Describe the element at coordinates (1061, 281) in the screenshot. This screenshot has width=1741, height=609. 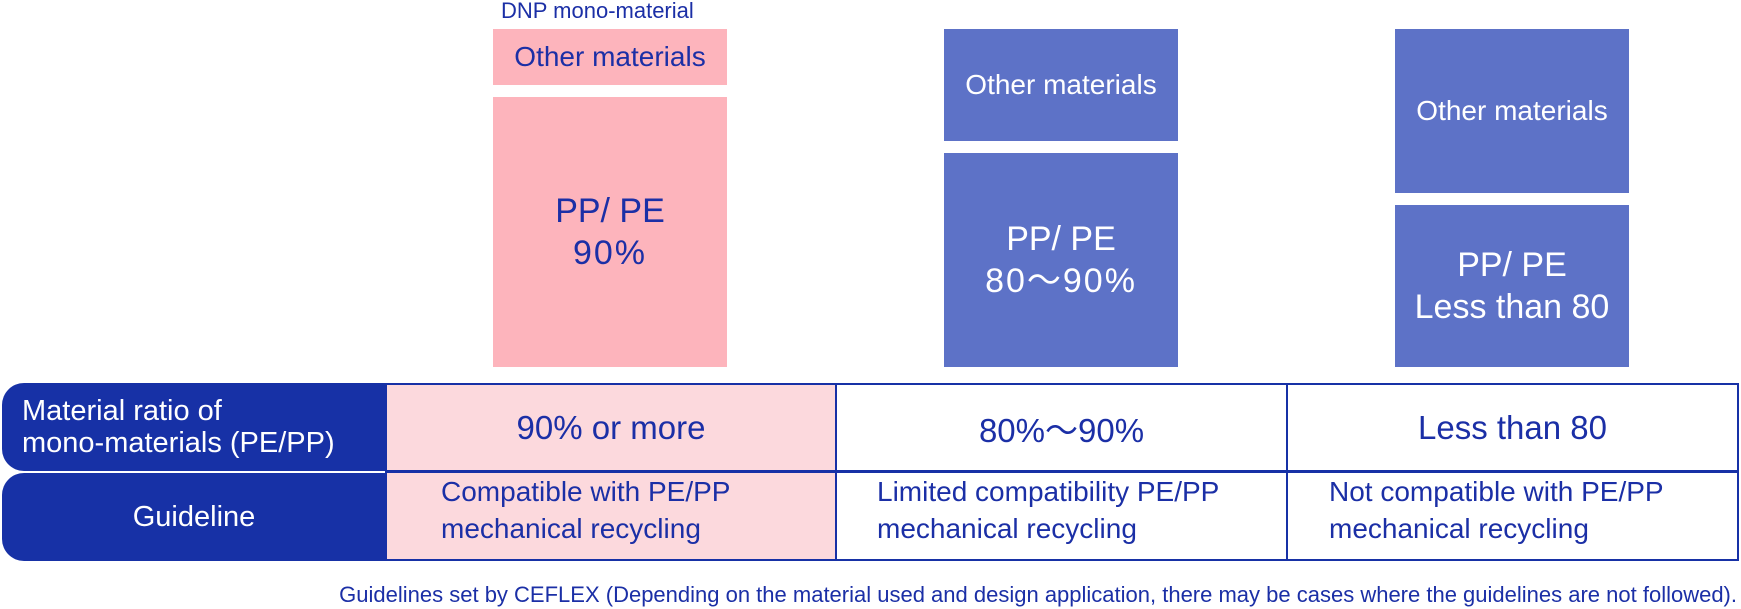
I see `col2-pp-pe-value: 80～90%` at that location.